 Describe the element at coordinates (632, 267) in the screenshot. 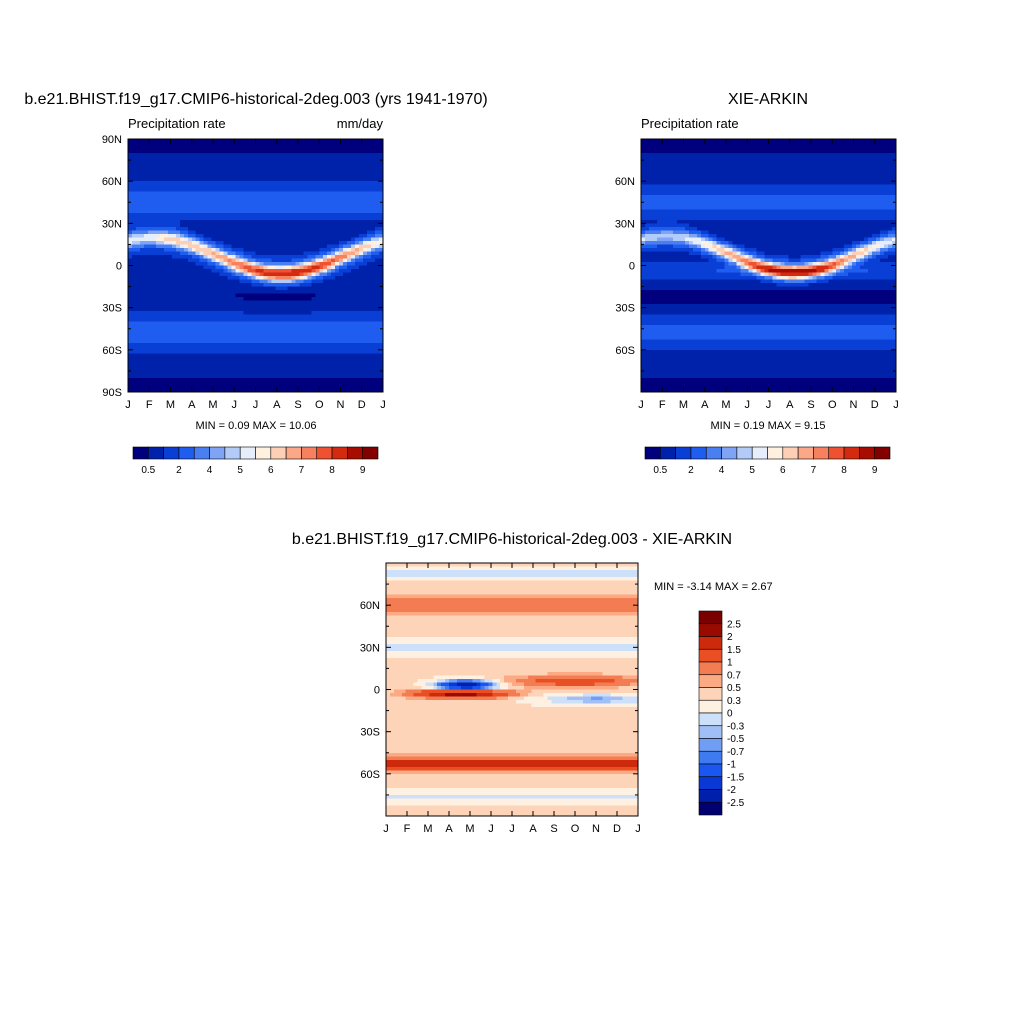

I see `panel-obs-lat-label: 0` at that location.